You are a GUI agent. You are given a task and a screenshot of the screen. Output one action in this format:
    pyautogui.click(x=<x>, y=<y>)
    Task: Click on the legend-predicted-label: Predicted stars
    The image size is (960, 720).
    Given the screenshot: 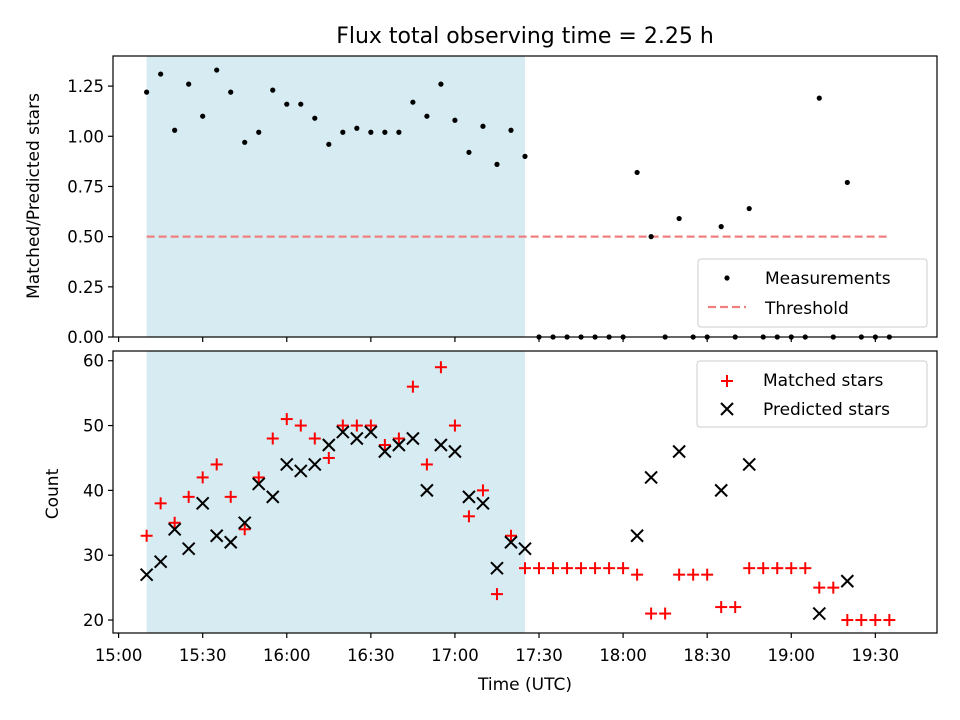 What is the action you would take?
    pyautogui.click(x=826, y=410)
    